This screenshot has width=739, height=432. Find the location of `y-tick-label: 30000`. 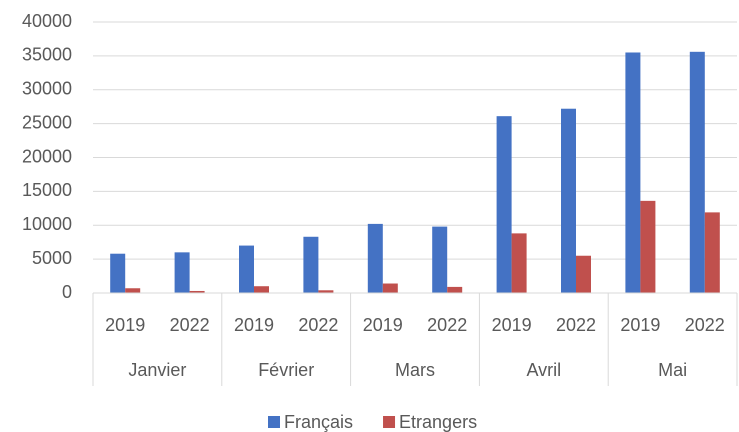

y-tick-label: 30000 is located at coordinates (47, 89).